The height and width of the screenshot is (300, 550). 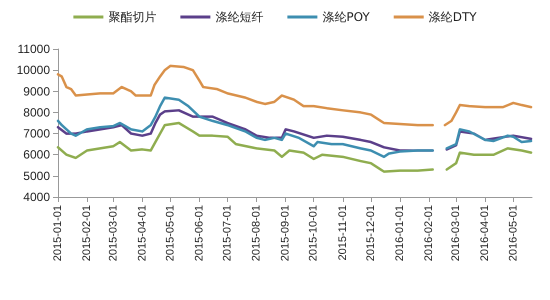 I want to click on y-tick-label: 11000, so click(x=34, y=49).